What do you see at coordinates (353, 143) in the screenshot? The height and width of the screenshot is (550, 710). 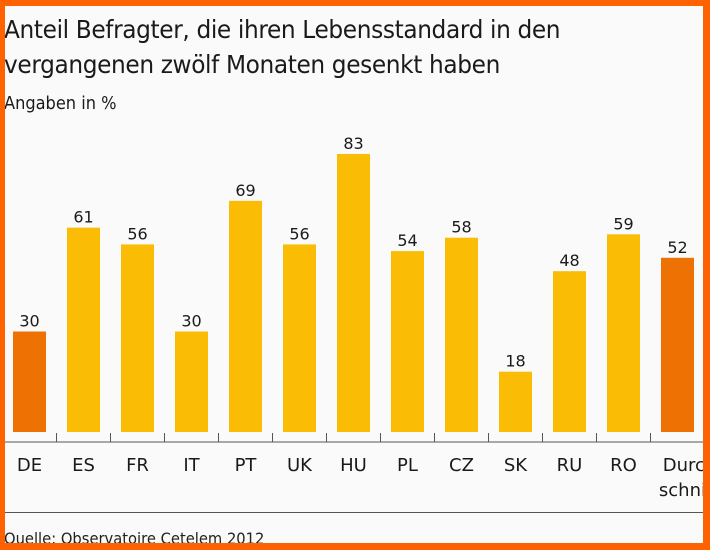 I see `bar-value-label-hu: 83` at bounding box center [353, 143].